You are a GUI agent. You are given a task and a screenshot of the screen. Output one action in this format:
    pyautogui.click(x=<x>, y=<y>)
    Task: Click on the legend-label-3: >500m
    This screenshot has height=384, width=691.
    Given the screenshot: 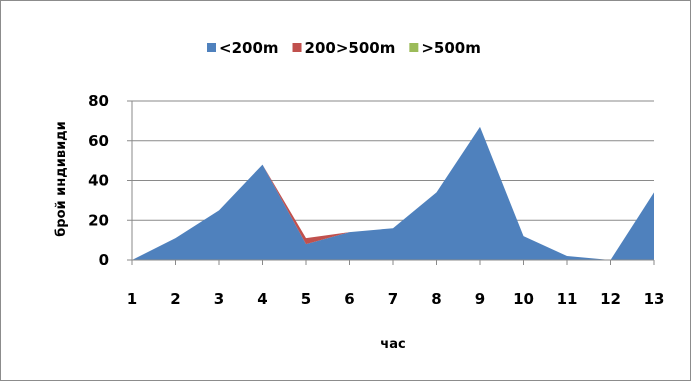 What is the action you would take?
    pyautogui.click(x=451, y=48)
    